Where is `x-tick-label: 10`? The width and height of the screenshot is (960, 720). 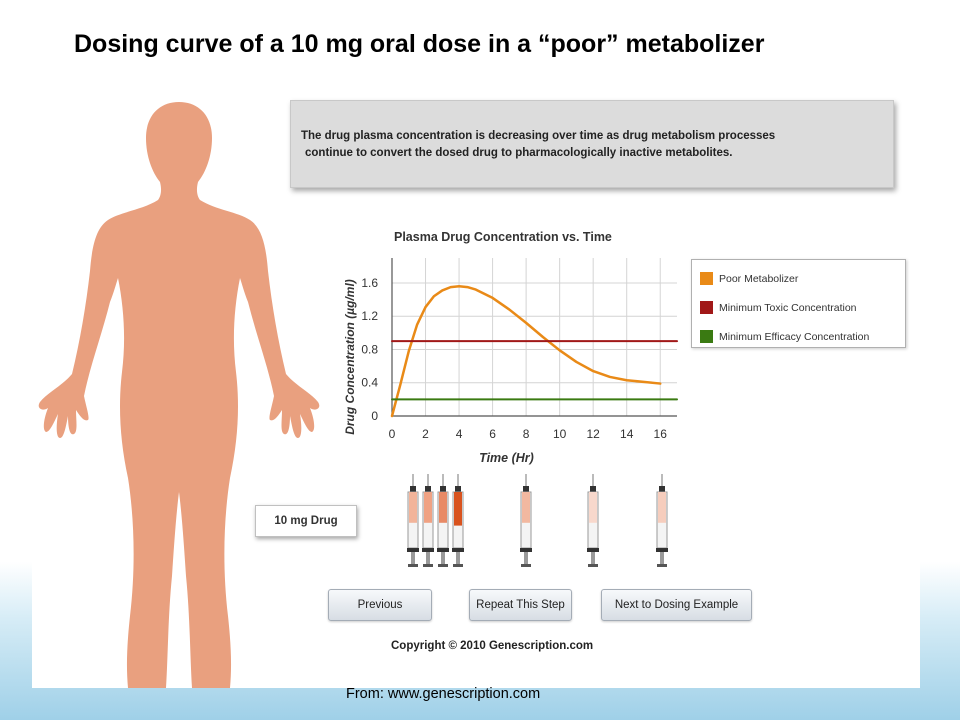
x-tick-label: 10 is located at coordinates (560, 434).